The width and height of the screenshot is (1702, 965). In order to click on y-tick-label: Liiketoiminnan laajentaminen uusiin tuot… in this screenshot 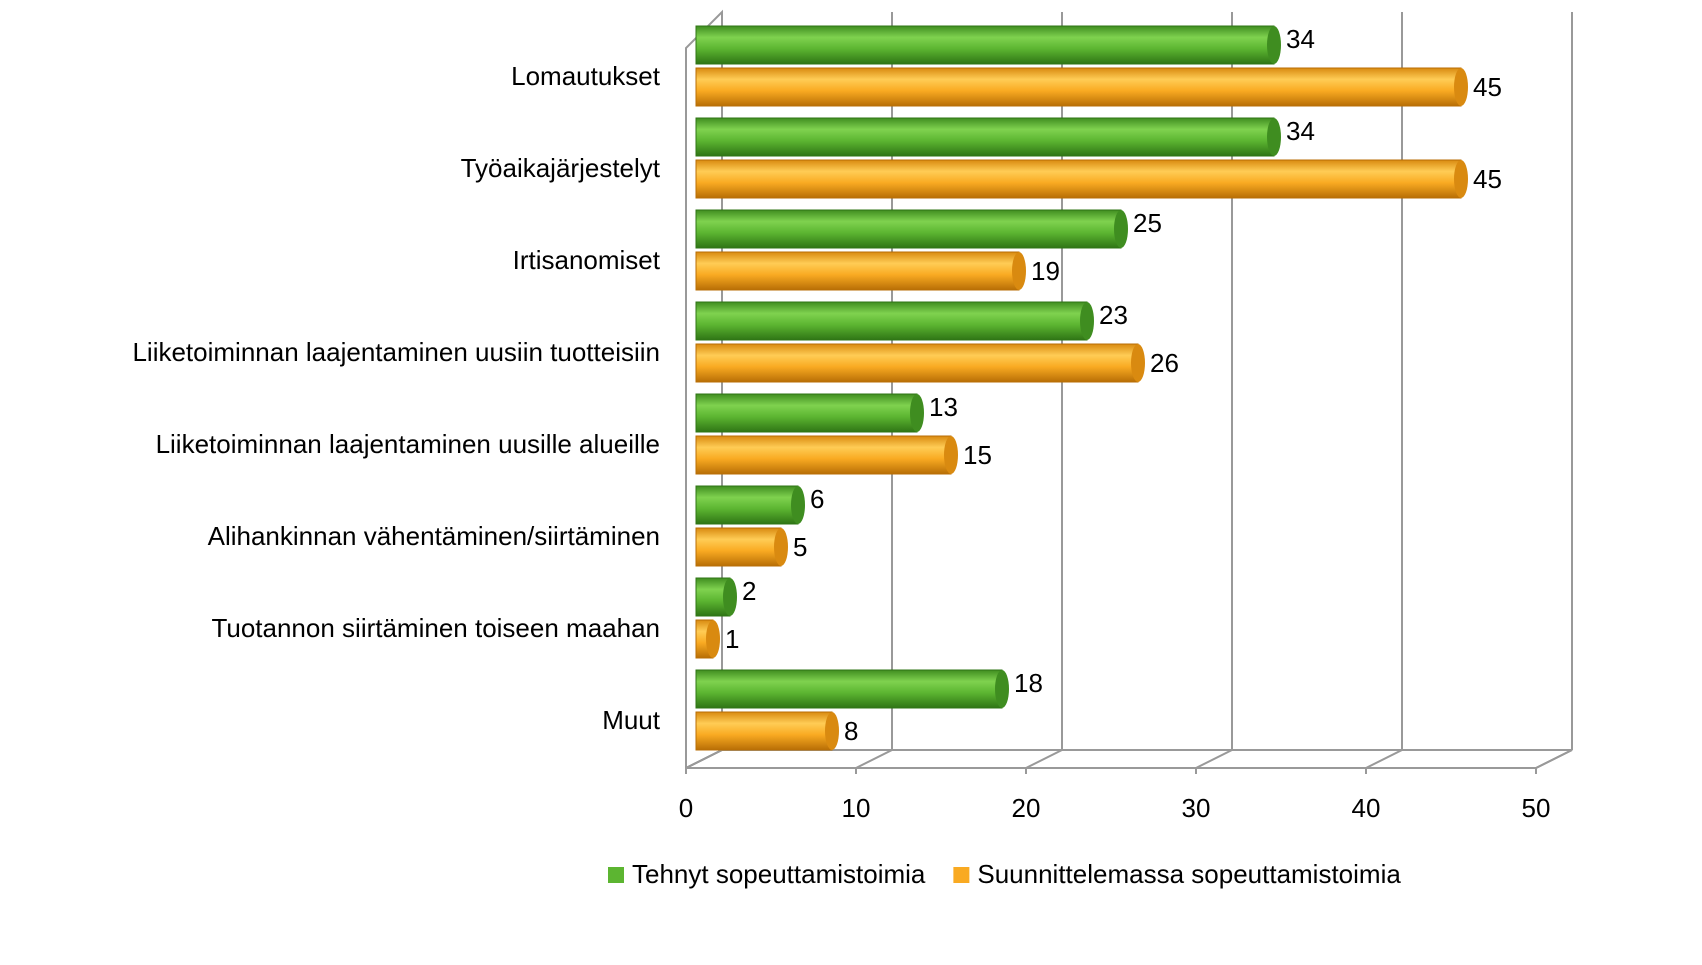, I will do `click(396, 352)`.